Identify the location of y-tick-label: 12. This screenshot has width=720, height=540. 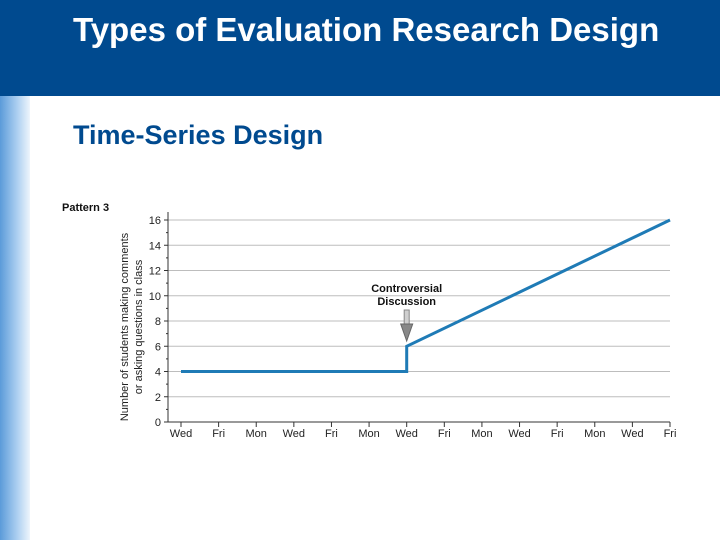
(155, 272).